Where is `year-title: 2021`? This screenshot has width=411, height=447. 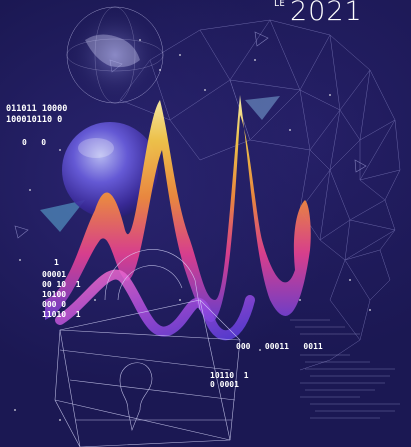
year-title: 2021 is located at coordinates (326, 13).